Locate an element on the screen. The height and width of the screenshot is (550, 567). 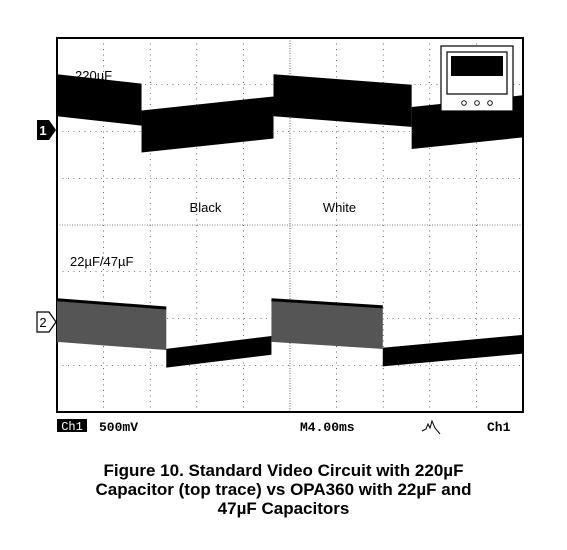
channel-1-marker-label: 1 is located at coordinates (42, 130).